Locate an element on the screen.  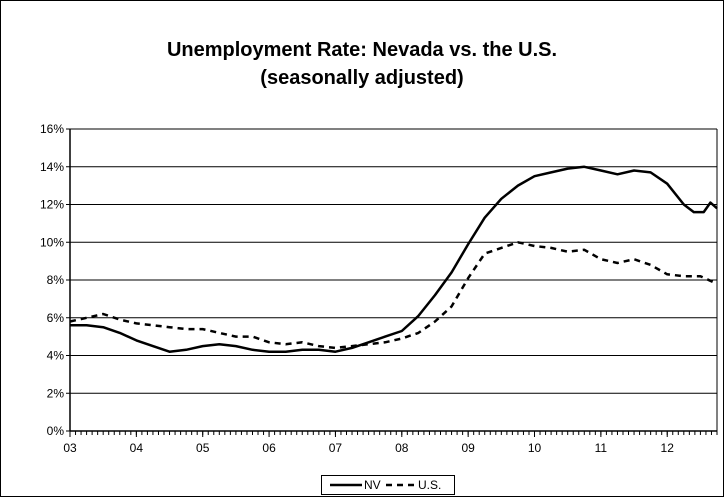
y-tick-label: 16% is located at coordinates (52, 129).